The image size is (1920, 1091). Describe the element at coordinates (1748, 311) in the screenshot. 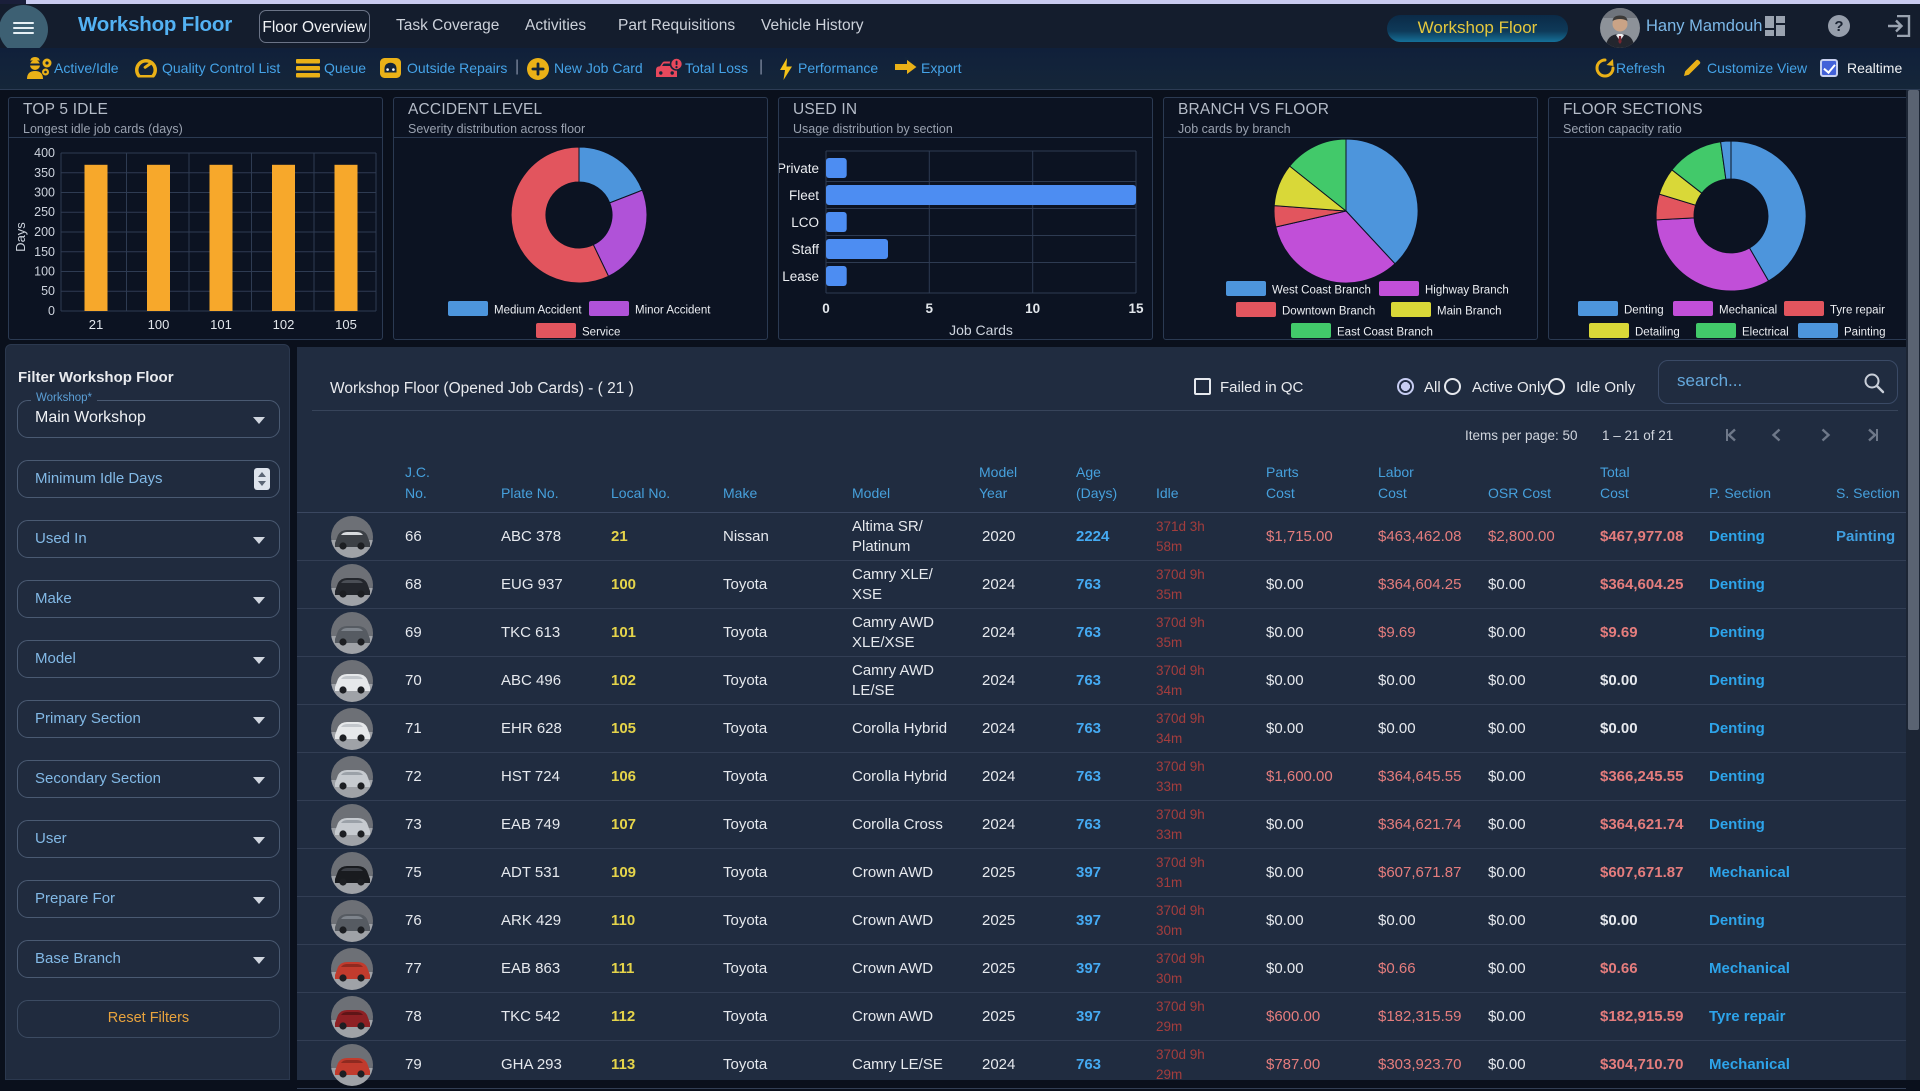

I see `svg-text: Mechanical` at that location.